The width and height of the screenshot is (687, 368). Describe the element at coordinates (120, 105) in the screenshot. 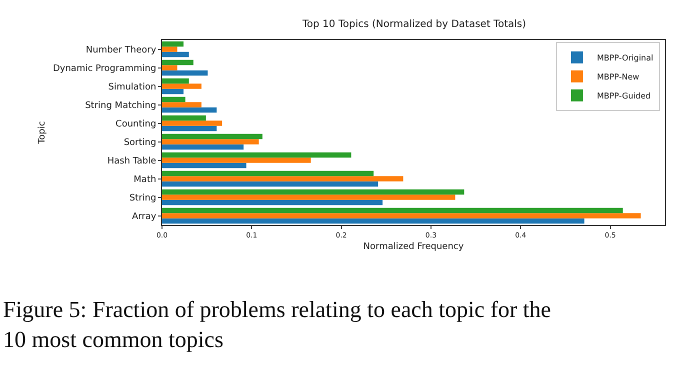

I see `y-tick-label: String Matching` at that location.